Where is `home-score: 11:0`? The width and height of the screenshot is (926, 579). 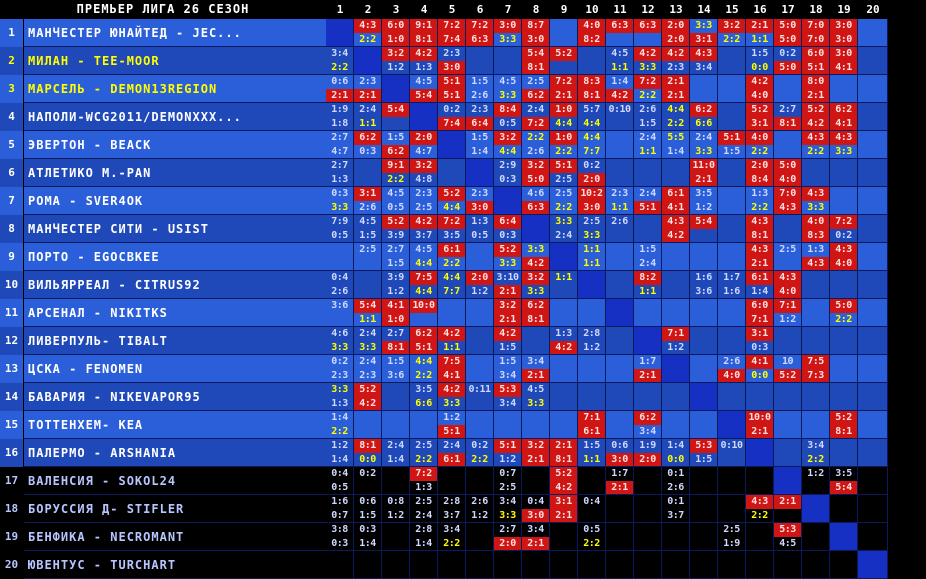 home-score: 11:0 is located at coordinates (703, 166).